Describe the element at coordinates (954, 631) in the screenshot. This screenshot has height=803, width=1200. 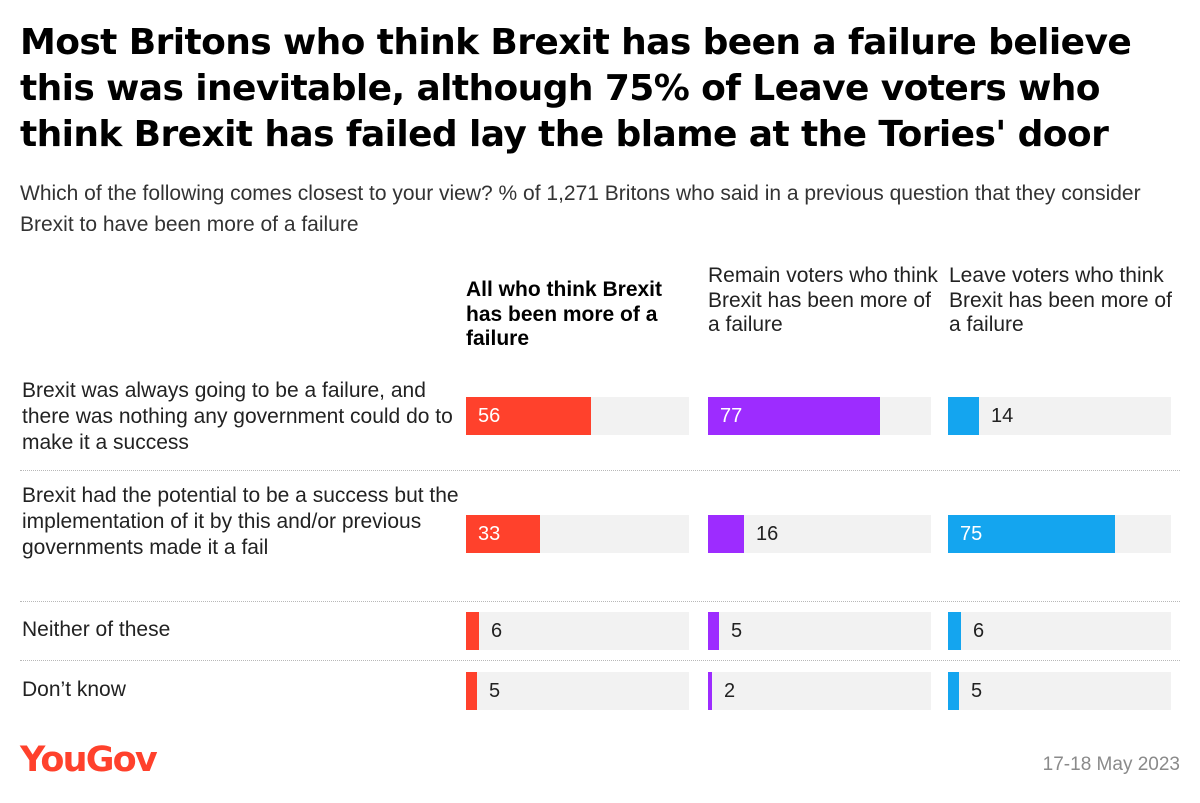
I see `bar-leave-neither` at that location.